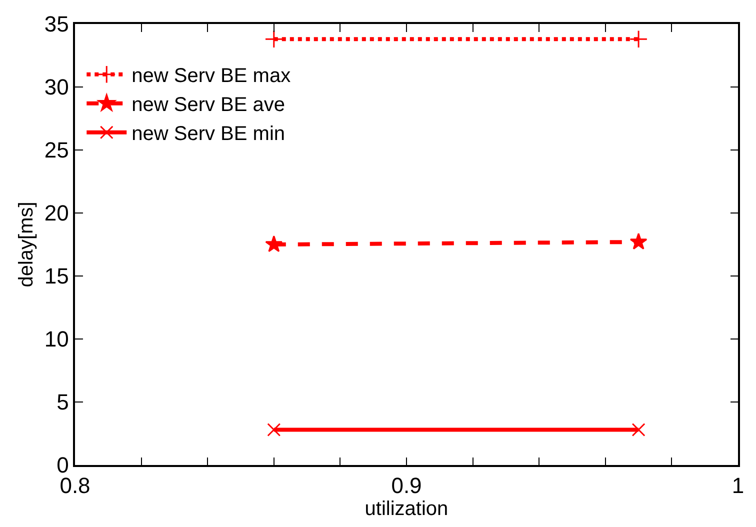 Image resolution: width=756 pixels, height=527 pixels. Describe the element at coordinates (56, 87) in the screenshot. I see `y-tick-label: 30` at that location.